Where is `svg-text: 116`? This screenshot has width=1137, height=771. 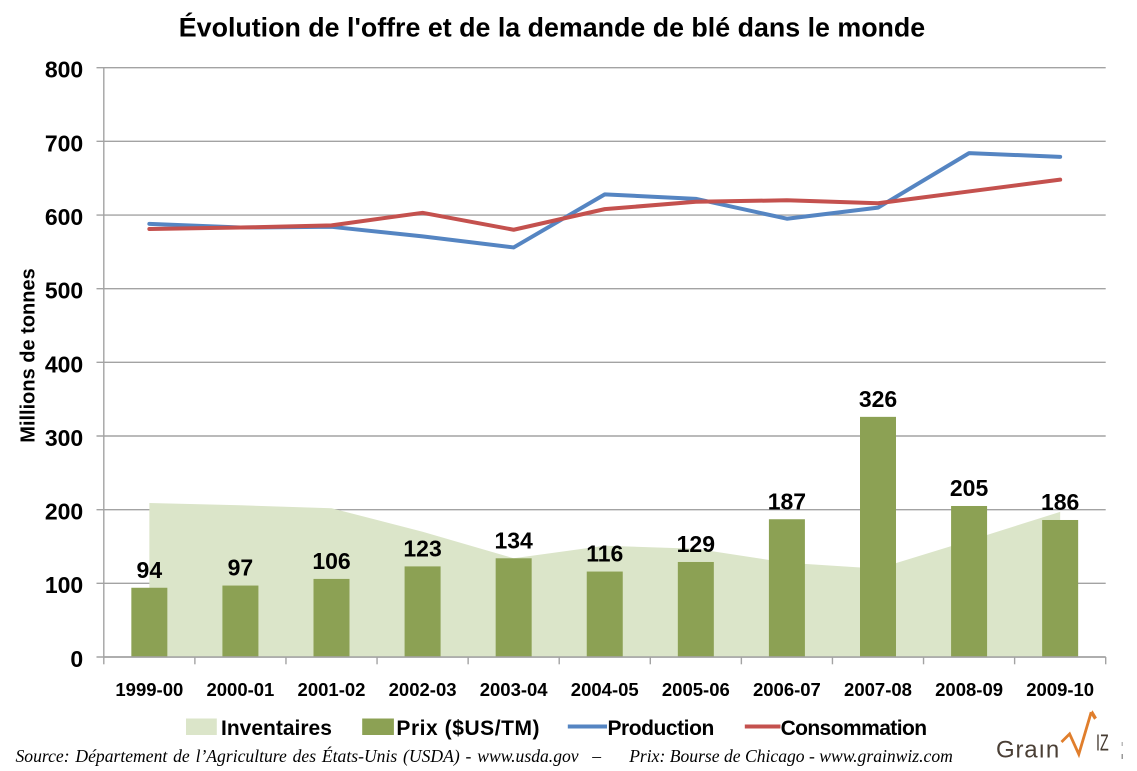 svg-text: 116 is located at coordinates (604, 554).